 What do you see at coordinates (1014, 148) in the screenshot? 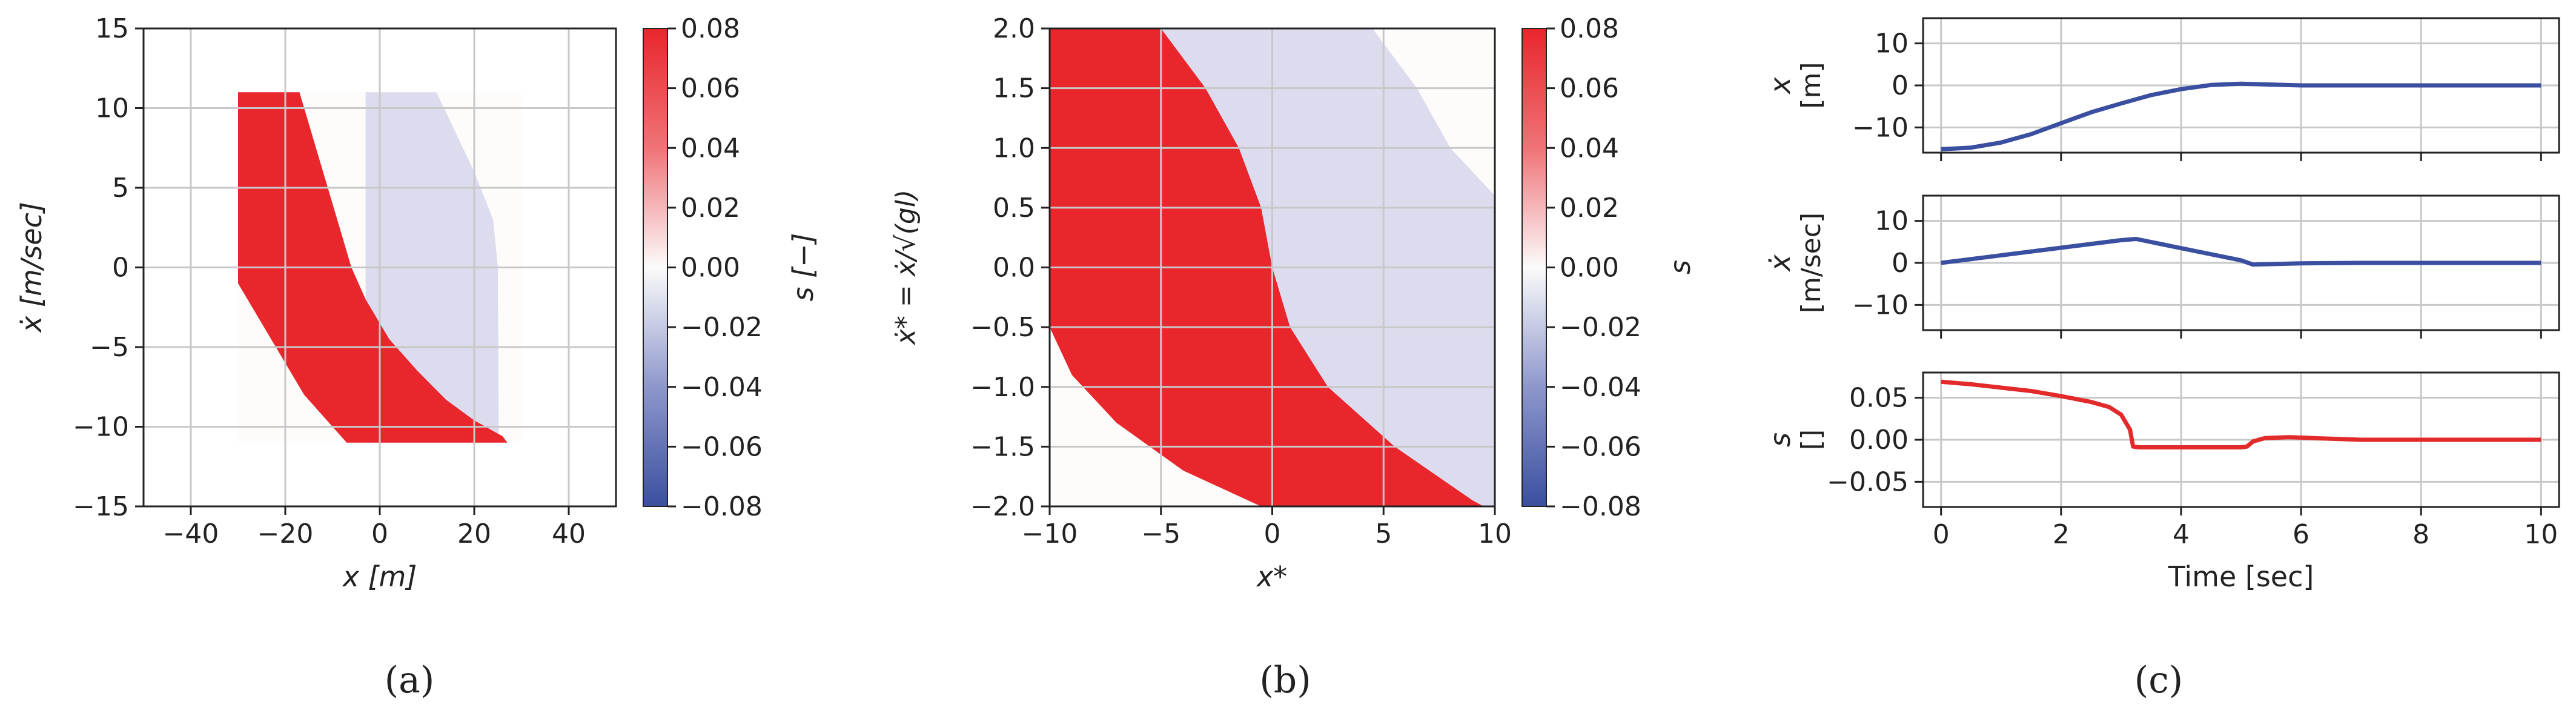
I see `ytick-label: 1.0` at bounding box center [1014, 148].